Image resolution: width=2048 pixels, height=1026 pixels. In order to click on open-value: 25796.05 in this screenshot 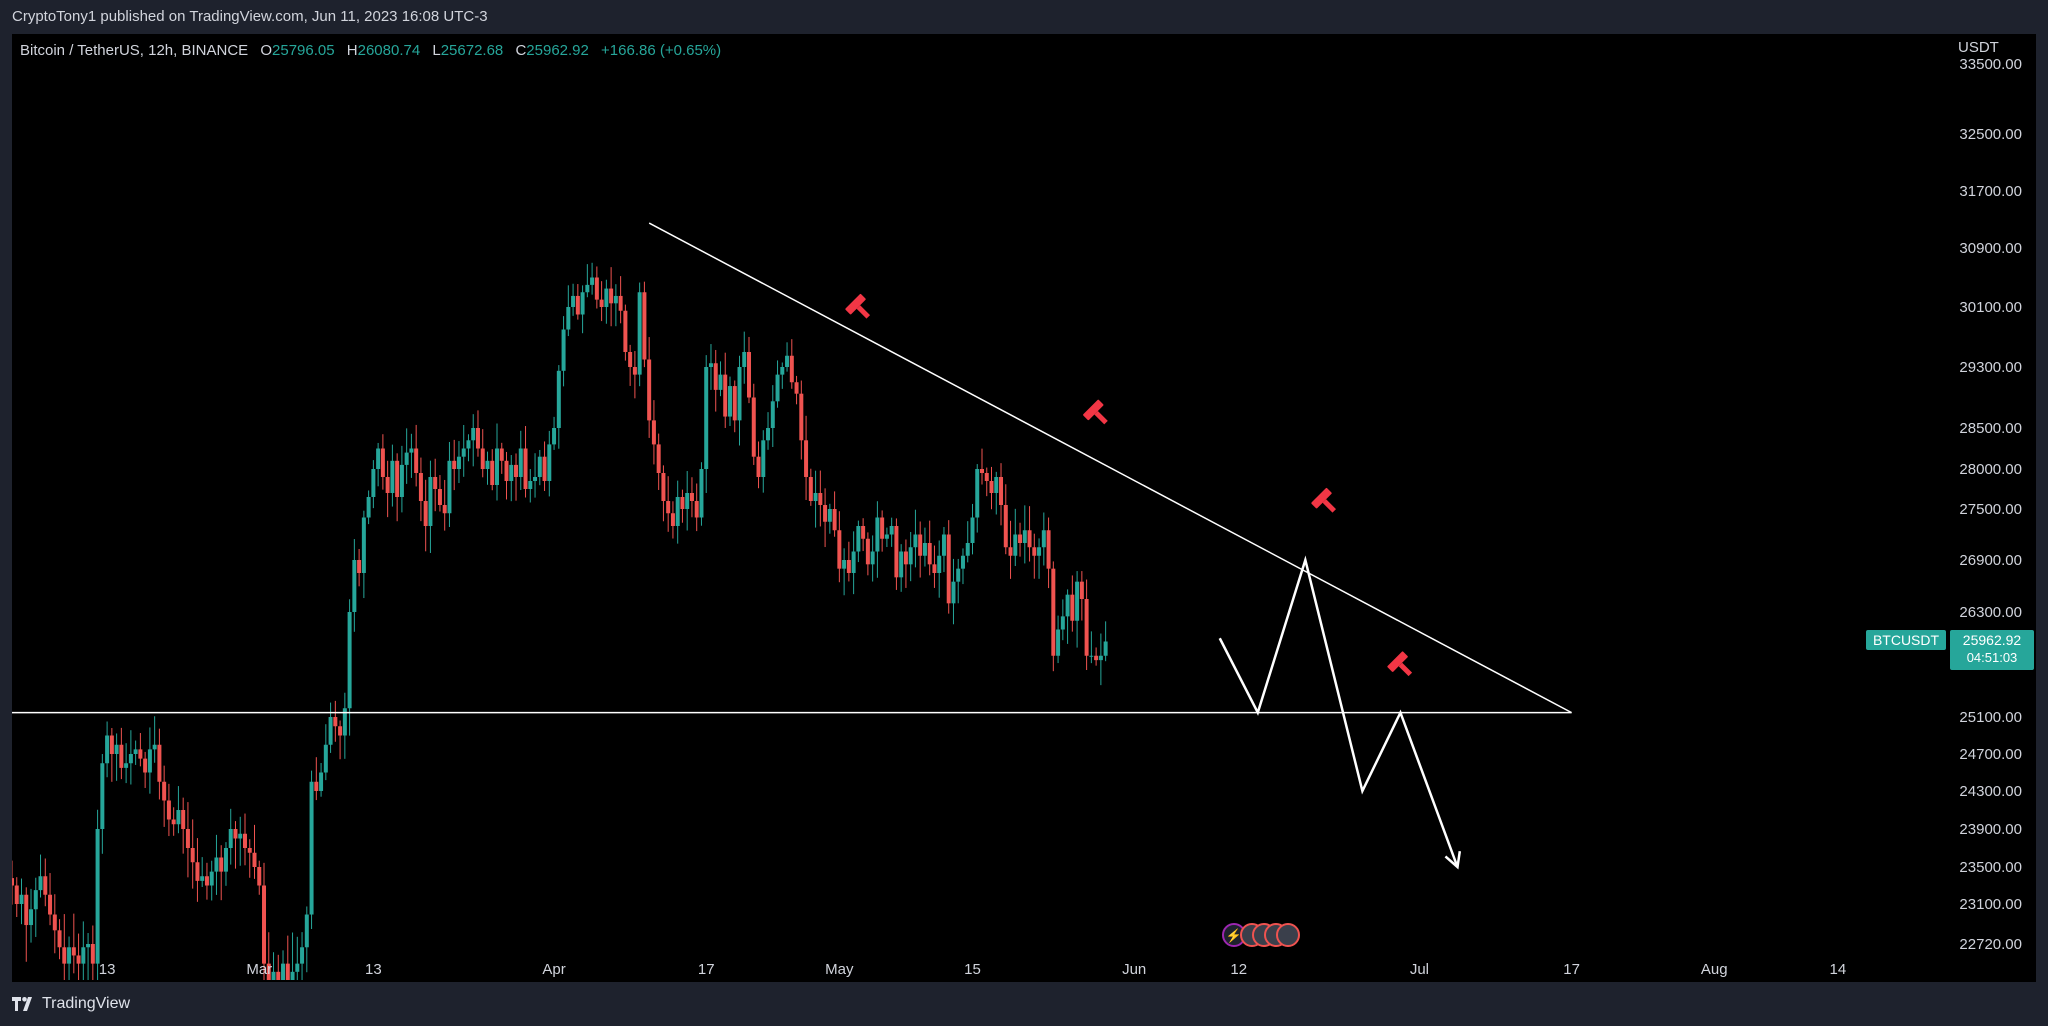, I will do `click(303, 50)`.